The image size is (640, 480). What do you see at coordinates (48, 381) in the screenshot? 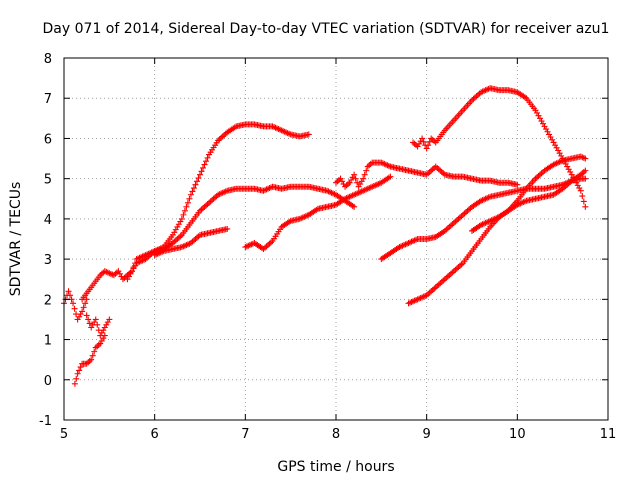
I see `y-tick-label: 0` at bounding box center [48, 381].